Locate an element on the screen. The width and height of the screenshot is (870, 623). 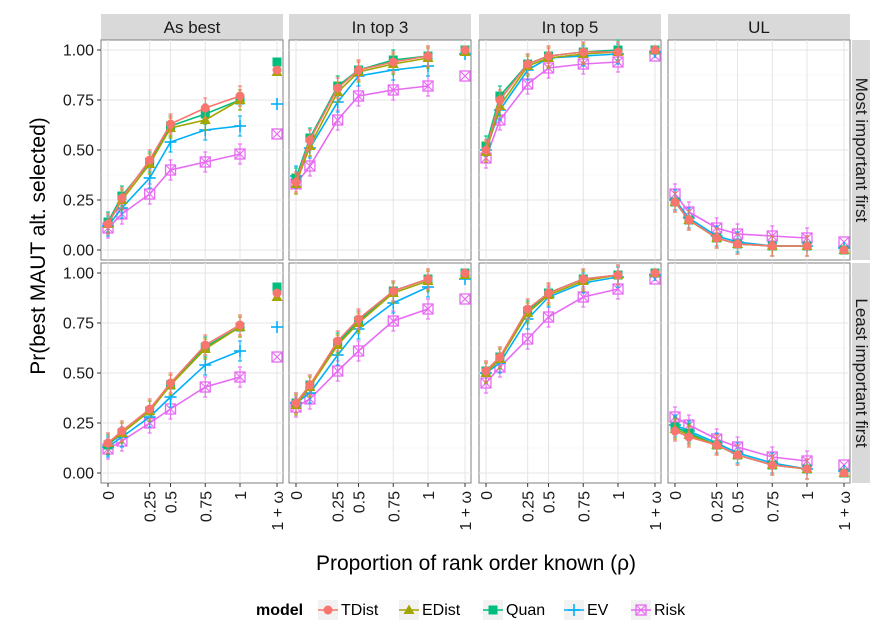
column-strip-label: UL is located at coordinates (759, 27).